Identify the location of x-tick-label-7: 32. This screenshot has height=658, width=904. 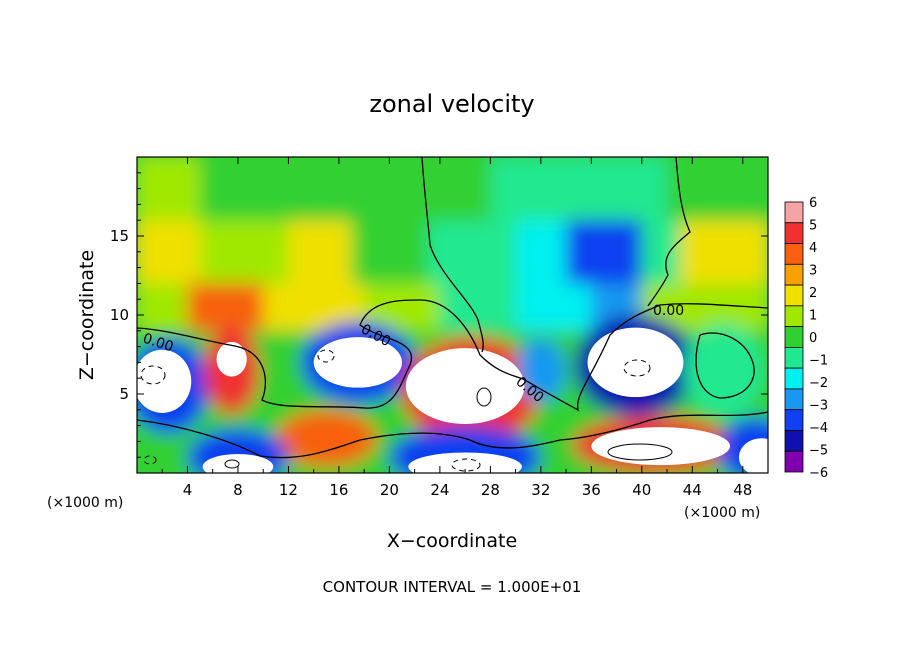
(540, 490).